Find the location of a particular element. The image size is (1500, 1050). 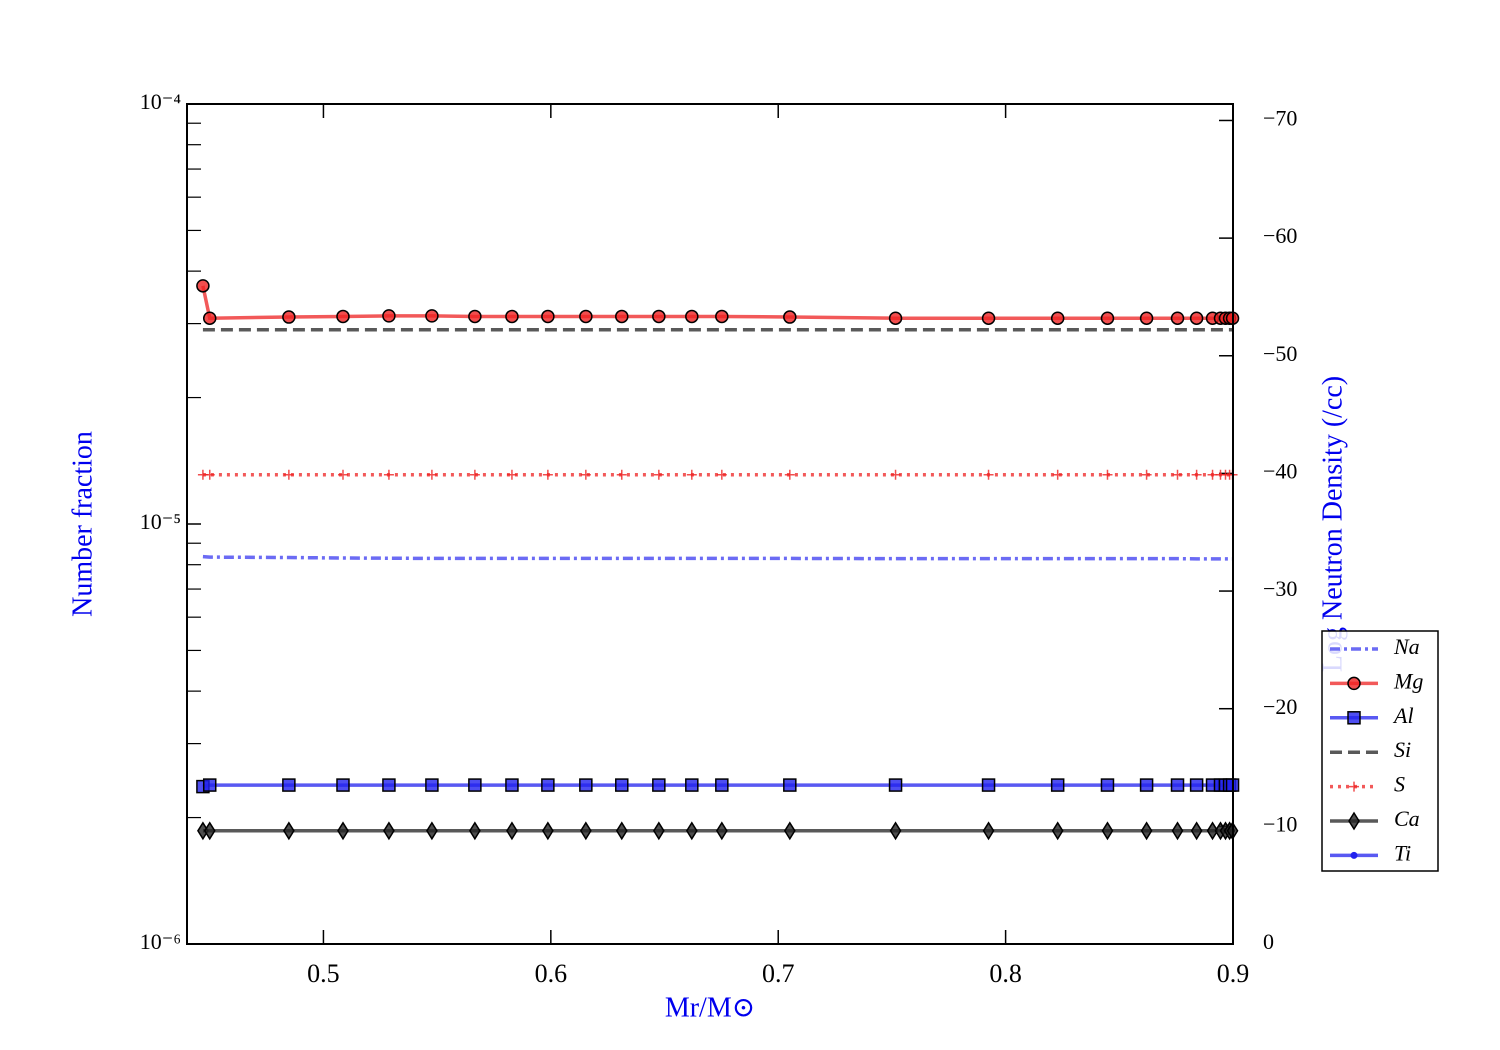

legend-label: S is located at coordinates (1399, 784).